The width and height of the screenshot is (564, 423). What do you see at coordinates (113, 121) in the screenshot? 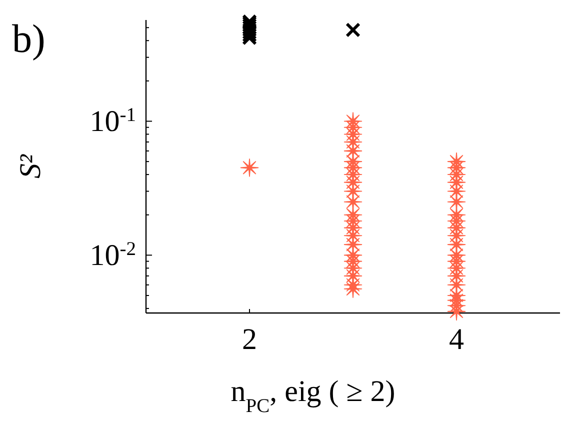
I see `y-tick-label: 10$^{-1}$` at bounding box center [113, 121].